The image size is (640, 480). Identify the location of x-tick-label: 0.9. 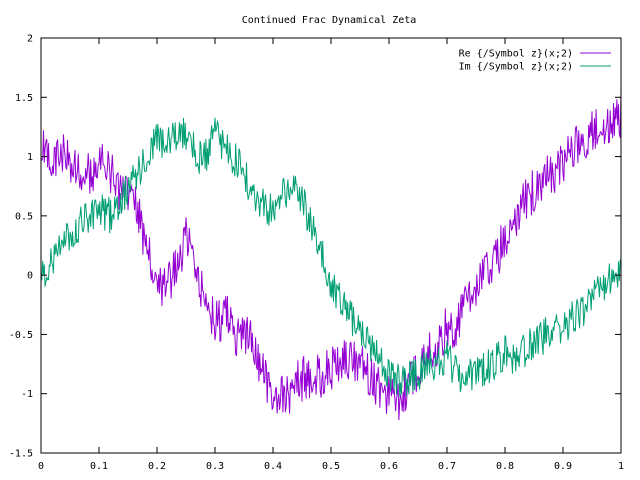
(563, 466).